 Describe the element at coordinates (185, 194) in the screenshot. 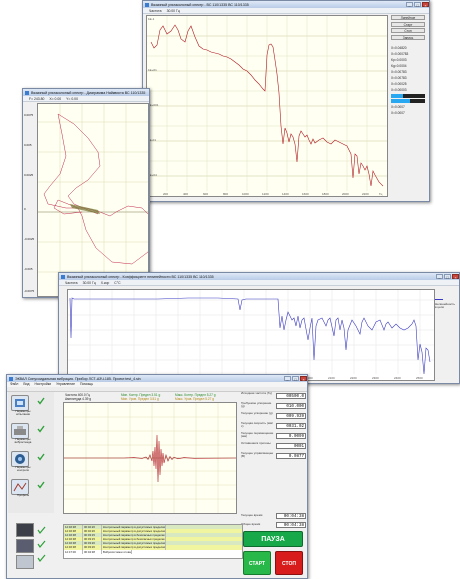

I see `x-tick: 400` at that location.